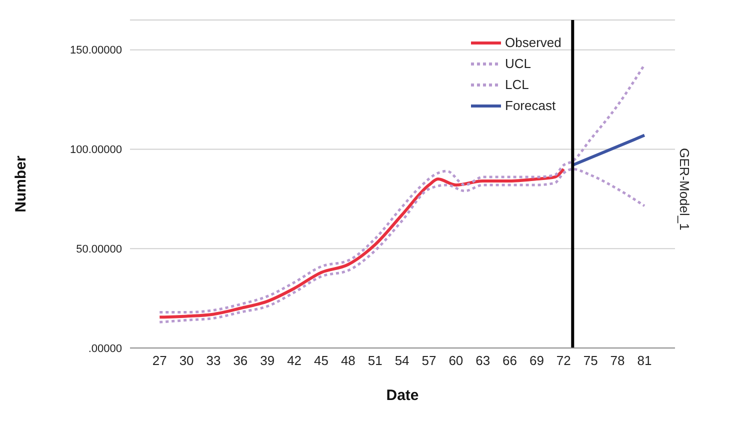 This screenshot has width=729, height=436. I want to click on y-axis-title: Number, so click(21, 184).